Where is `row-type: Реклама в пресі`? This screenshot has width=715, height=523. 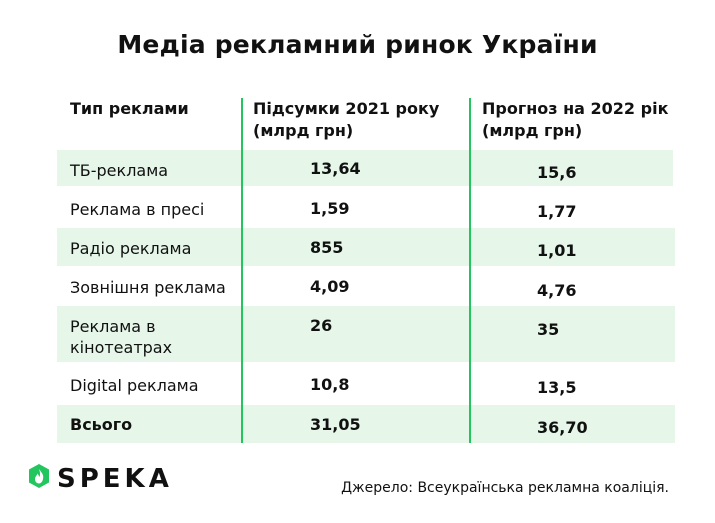 row-type: Реклама в пресі is located at coordinates (137, 209).